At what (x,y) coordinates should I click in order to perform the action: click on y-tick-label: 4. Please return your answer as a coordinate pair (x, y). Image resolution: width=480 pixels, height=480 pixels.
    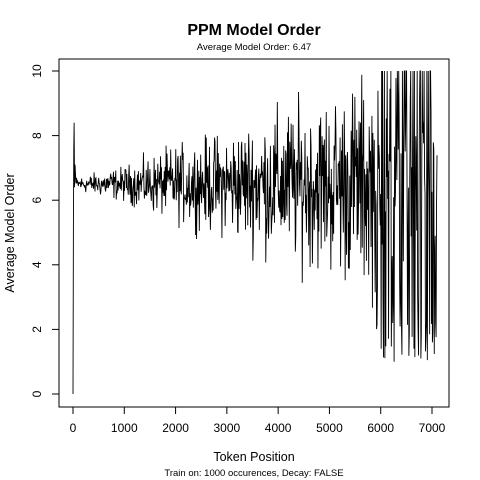
    Looking at the image, I should click on (37, 264).